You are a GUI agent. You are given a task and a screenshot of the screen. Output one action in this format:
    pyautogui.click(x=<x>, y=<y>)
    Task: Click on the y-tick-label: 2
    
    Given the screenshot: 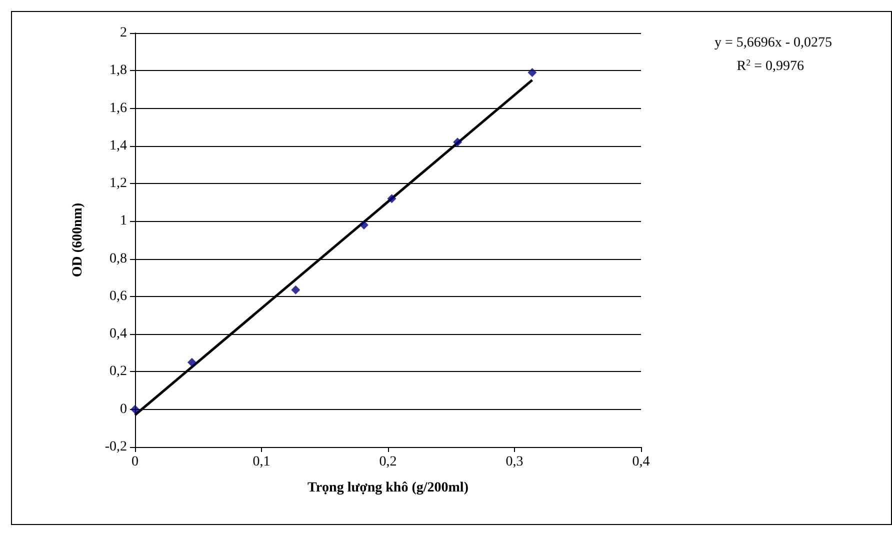 What is the action you would take?
    pyautogui.click(x=123, y=33)
    